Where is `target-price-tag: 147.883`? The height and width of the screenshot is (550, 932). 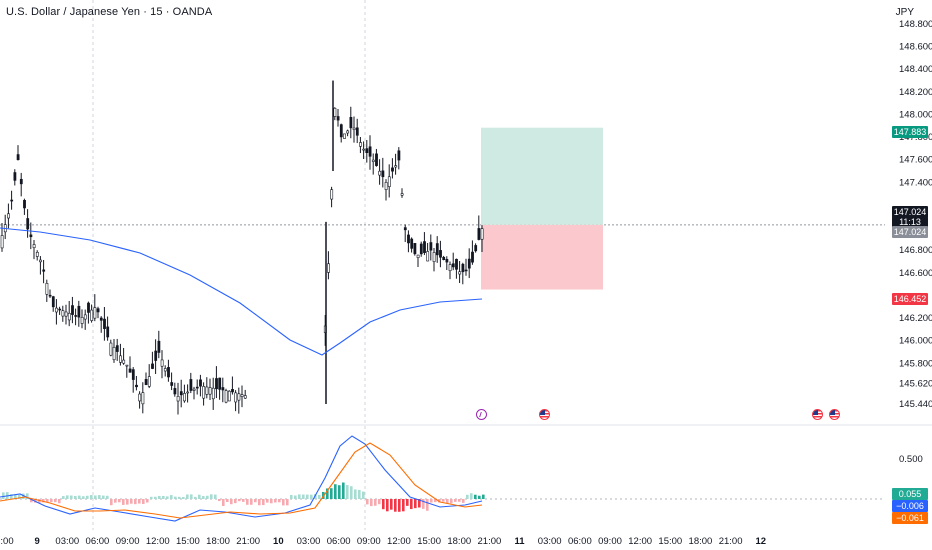
target-price-tag: 147.883 is located at coordinates (910, 132).